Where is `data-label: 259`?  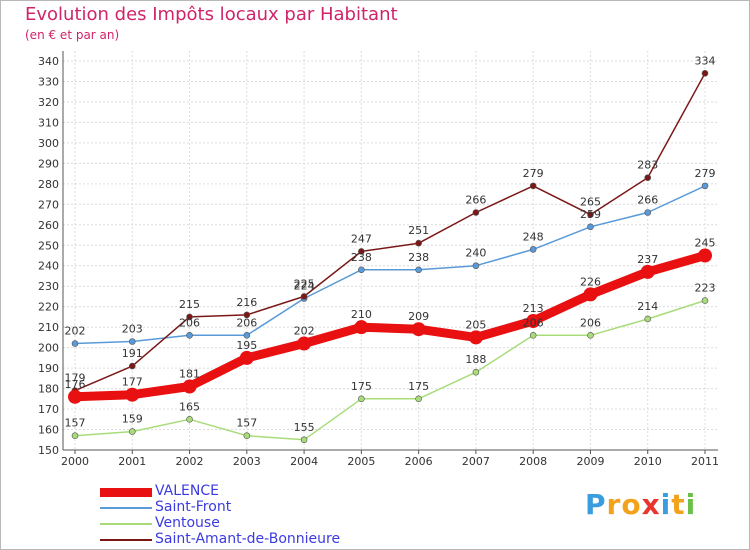
data-label: 259 is located at coordinates (590, 214).